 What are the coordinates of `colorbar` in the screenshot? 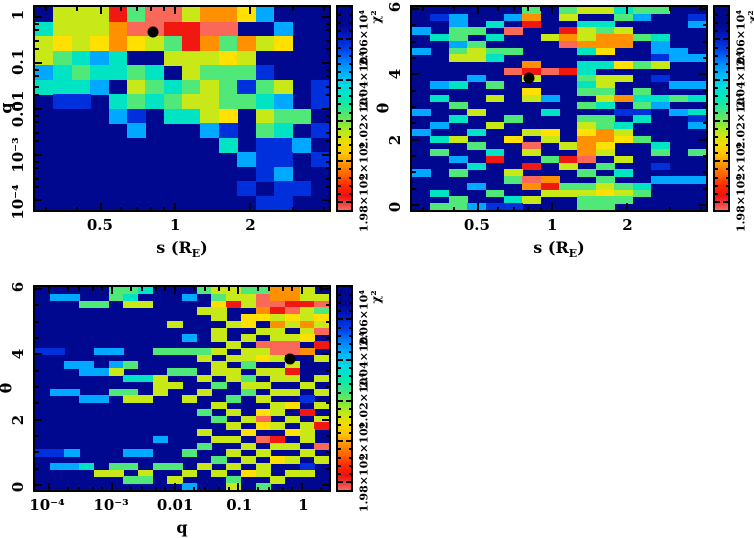 It's located at (344, 108).